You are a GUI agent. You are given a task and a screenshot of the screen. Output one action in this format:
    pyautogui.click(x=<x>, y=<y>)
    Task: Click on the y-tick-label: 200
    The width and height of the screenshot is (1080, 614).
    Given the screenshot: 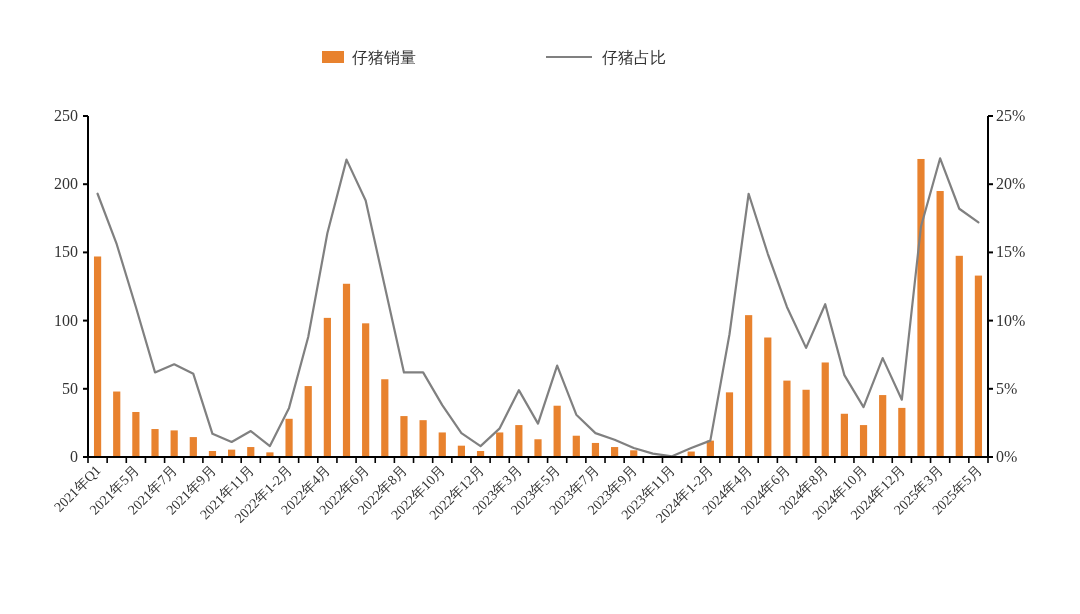 What is the action you would take?
    pyautogui.click(x=66, y=184)
    